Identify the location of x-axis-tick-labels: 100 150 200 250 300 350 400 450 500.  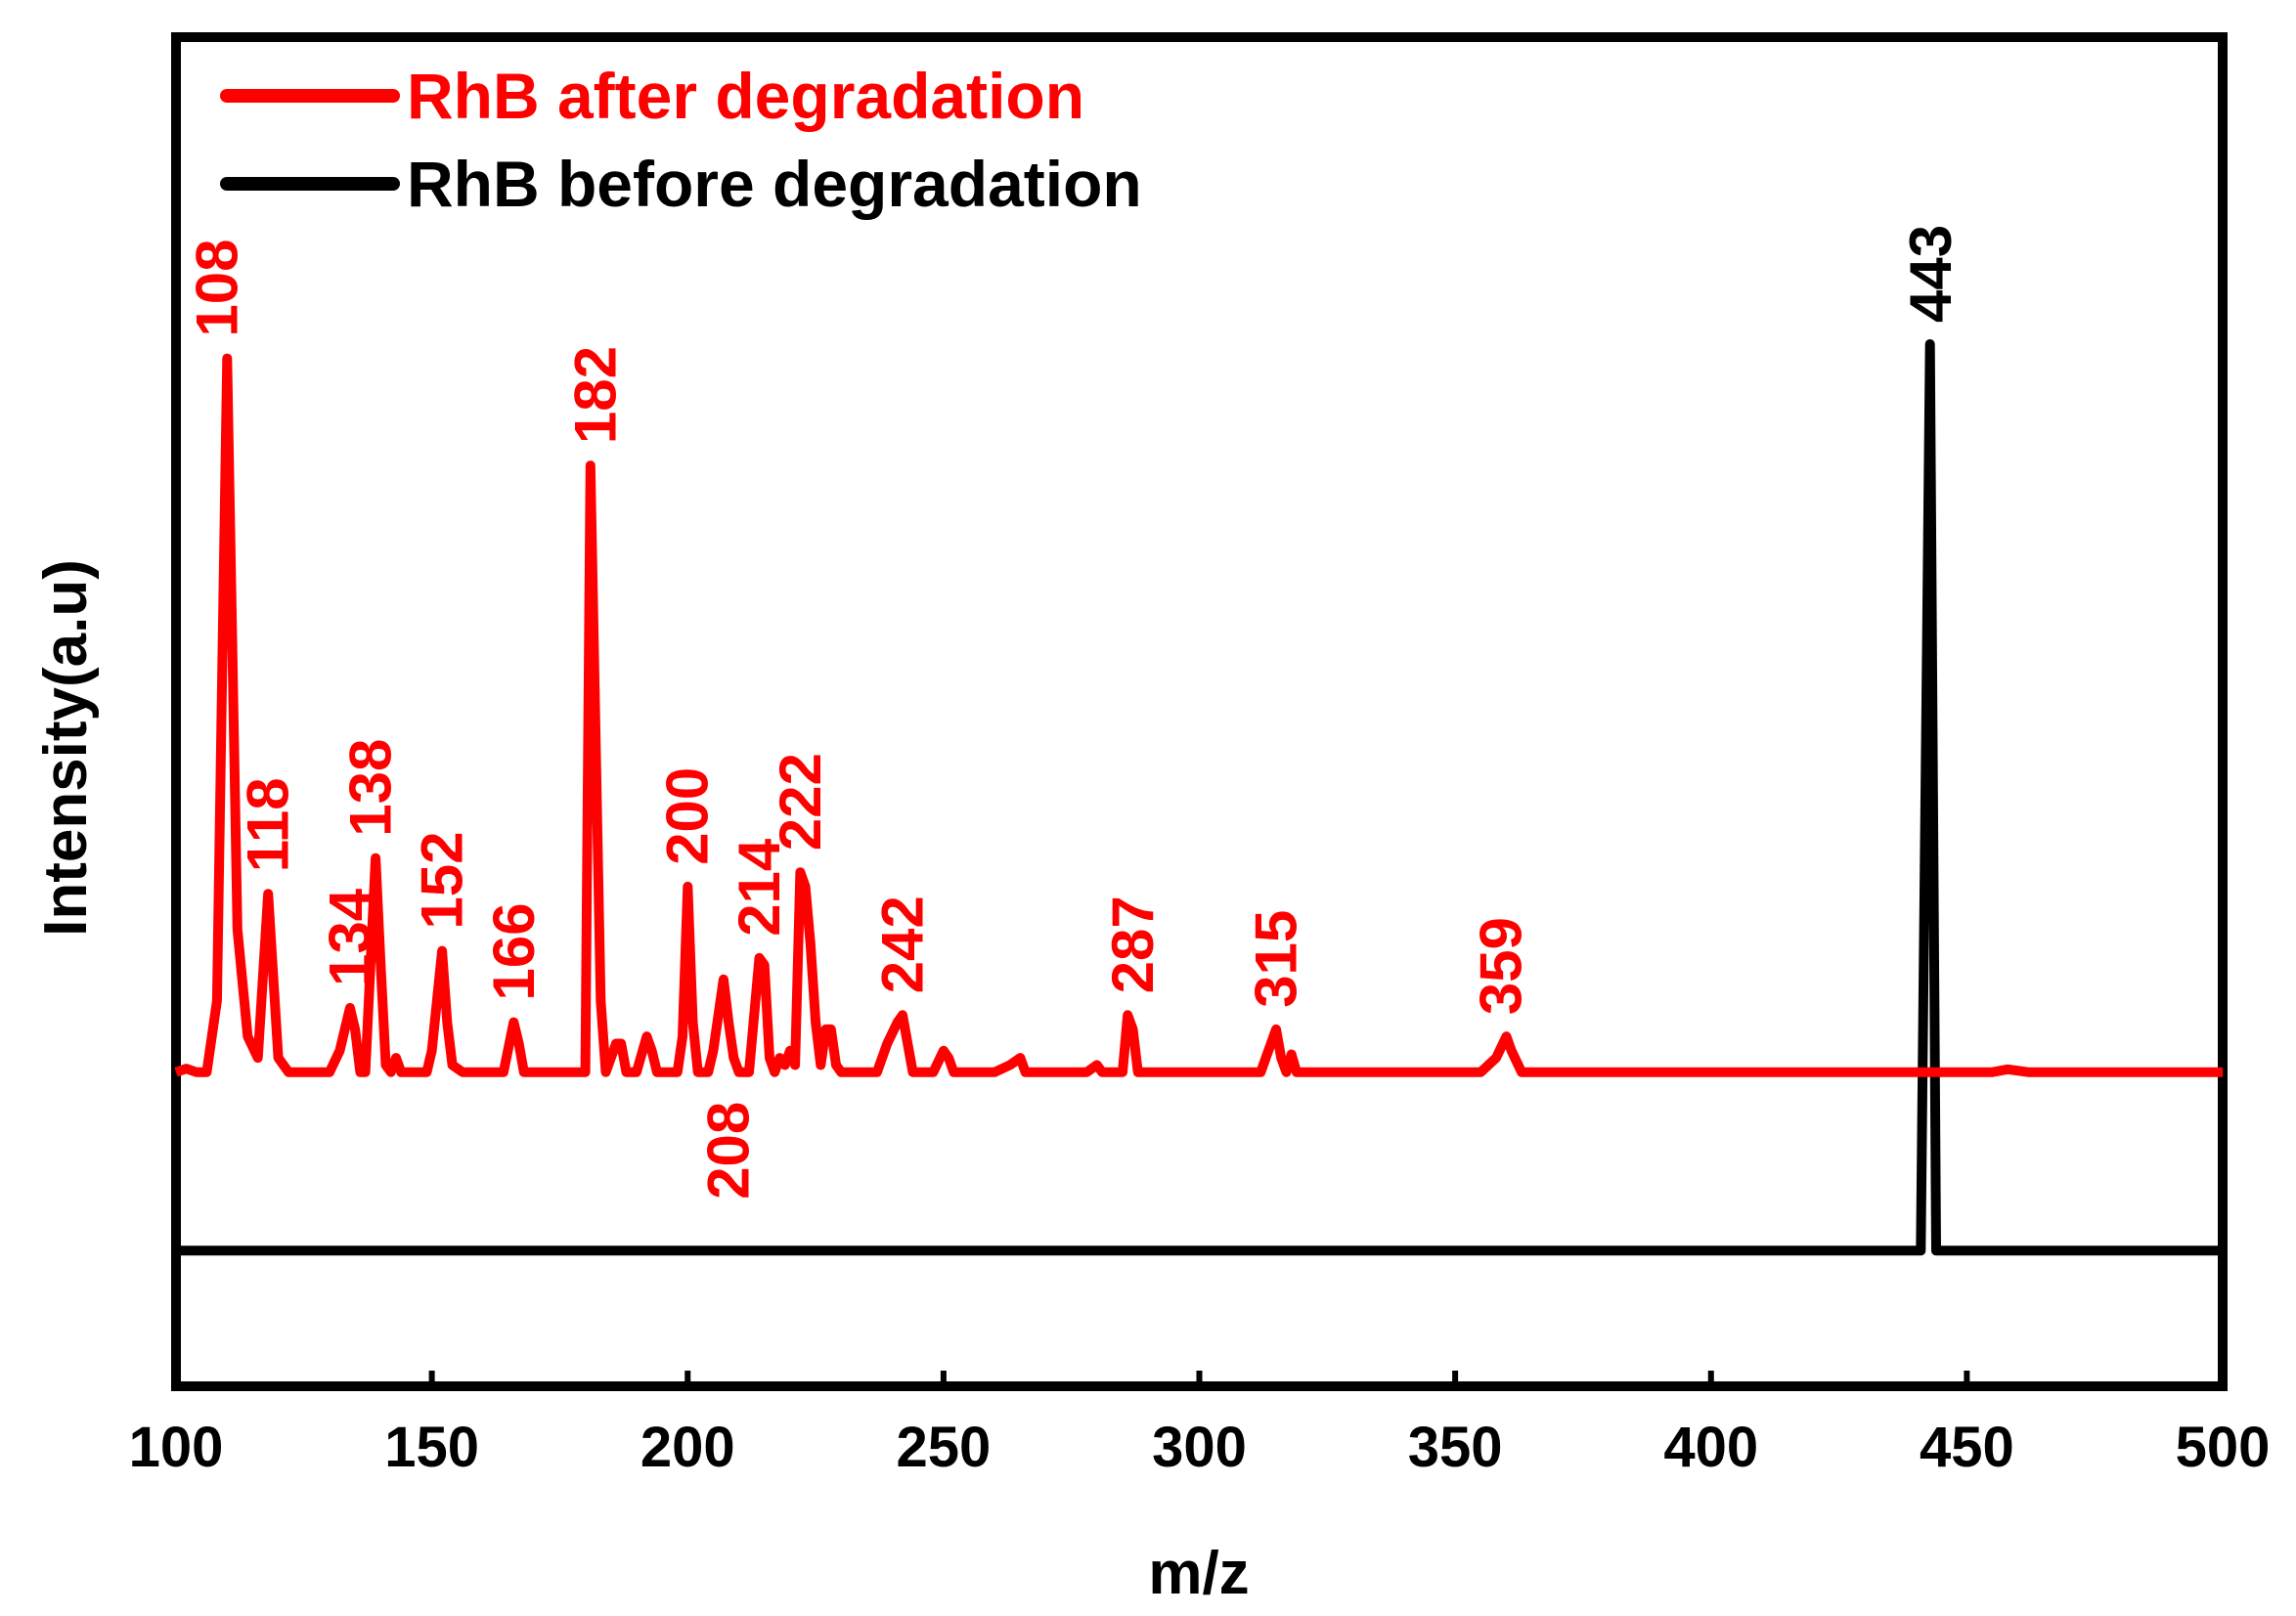
(1200, 1447).